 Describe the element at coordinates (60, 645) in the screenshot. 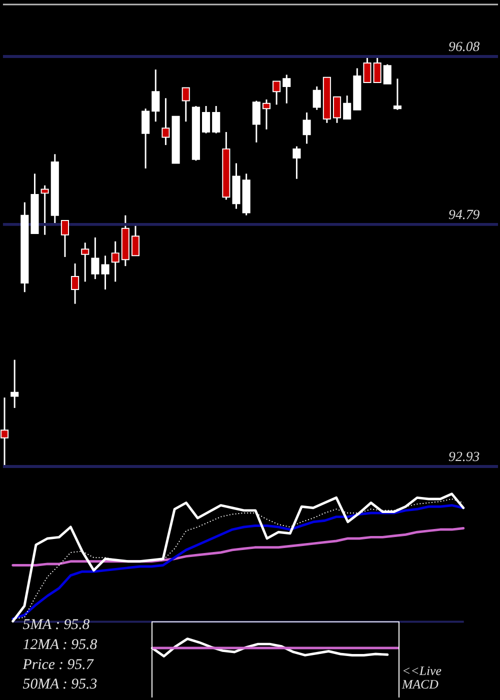

I see `text: 12MA : 95.8` at that location.